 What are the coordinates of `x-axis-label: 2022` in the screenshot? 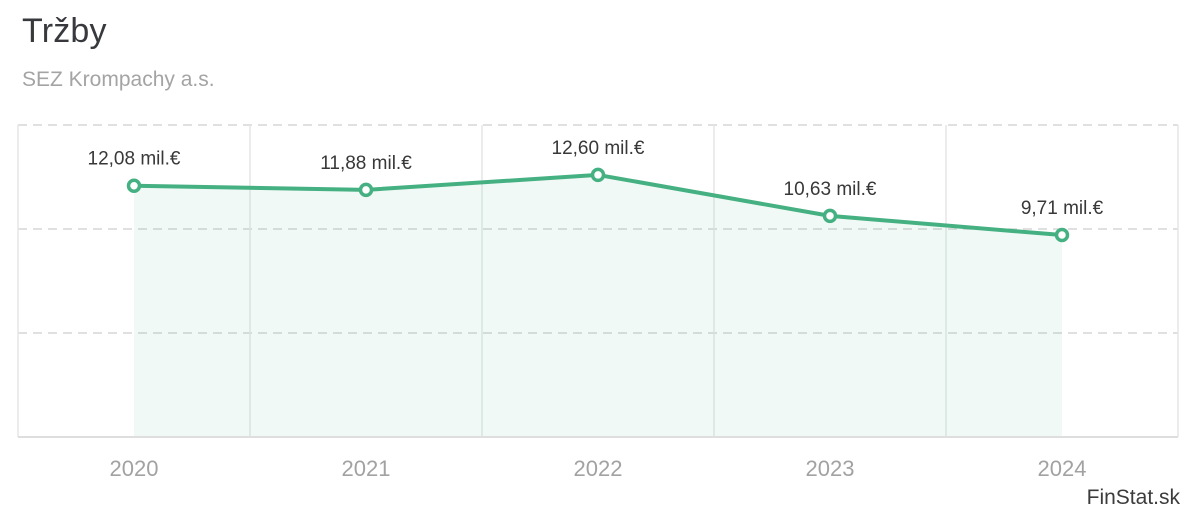 It's located at (598, 468).